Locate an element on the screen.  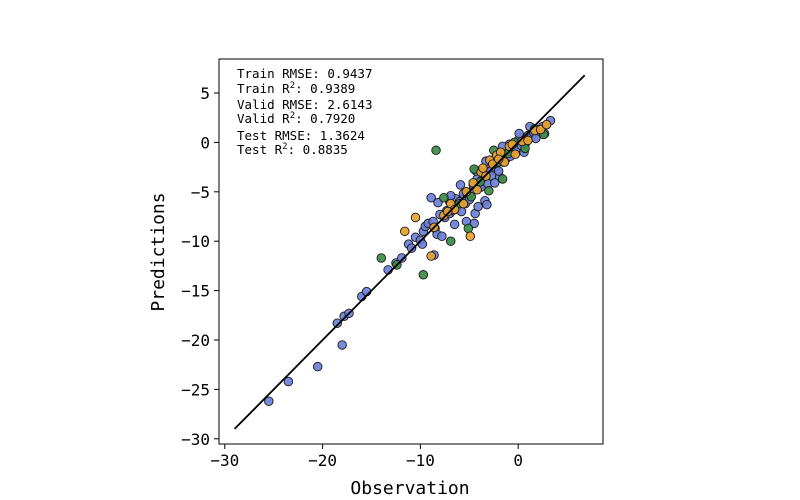
y-tick-label-0: 5 is located at coordinates (205, 93).